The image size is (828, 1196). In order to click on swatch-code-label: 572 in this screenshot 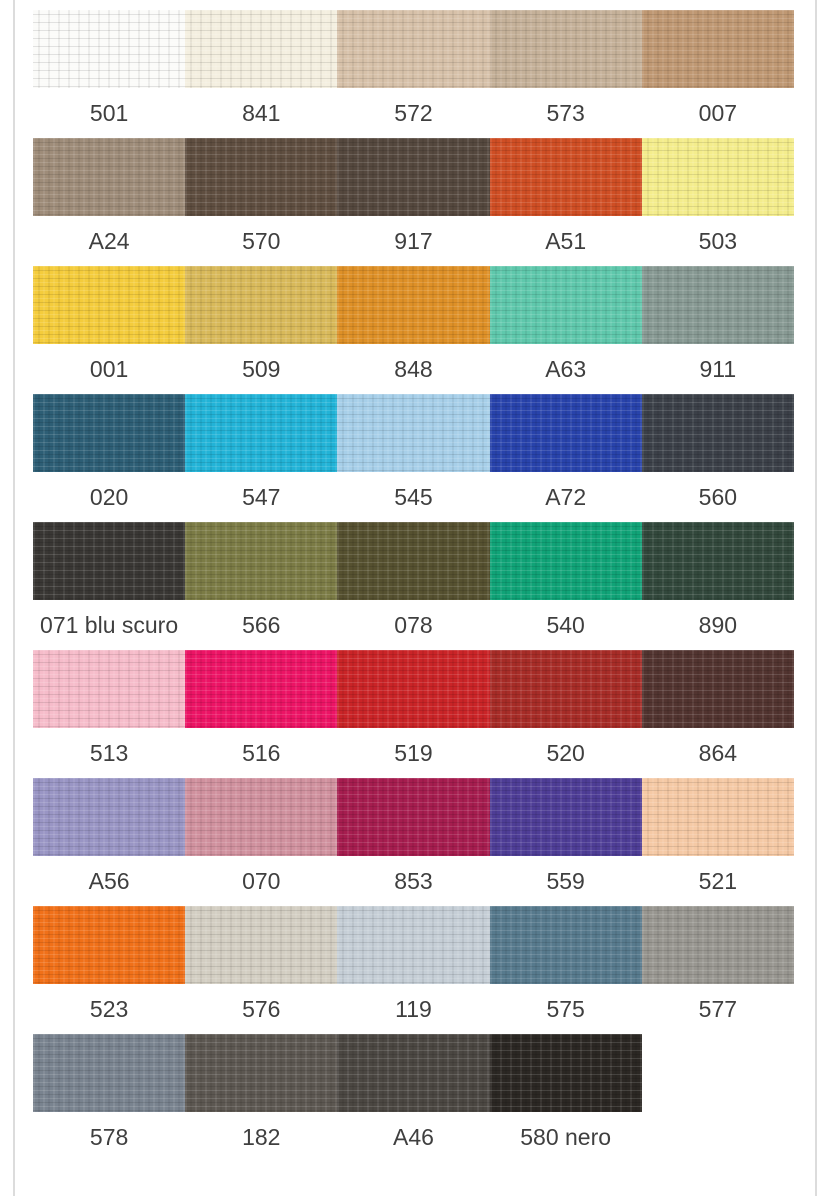, I will do `click(413, 113)`.